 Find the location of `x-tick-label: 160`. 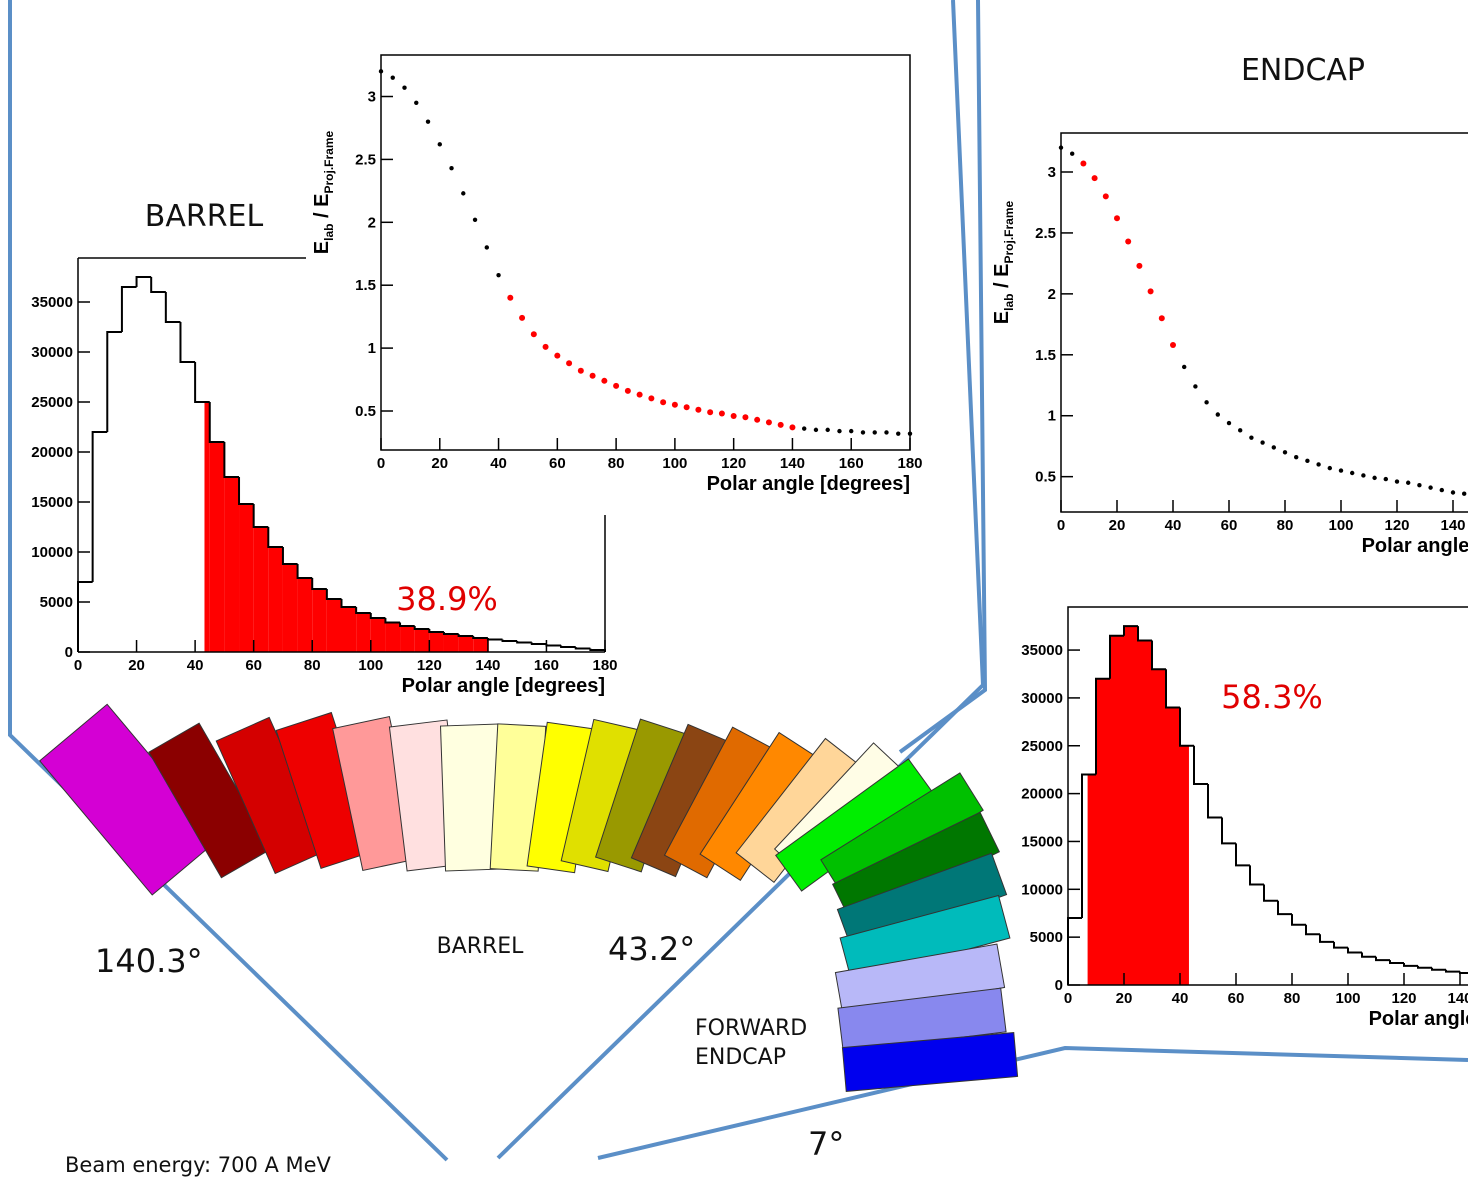

x-tick-label: 160 is located at coordinates (546, 665).